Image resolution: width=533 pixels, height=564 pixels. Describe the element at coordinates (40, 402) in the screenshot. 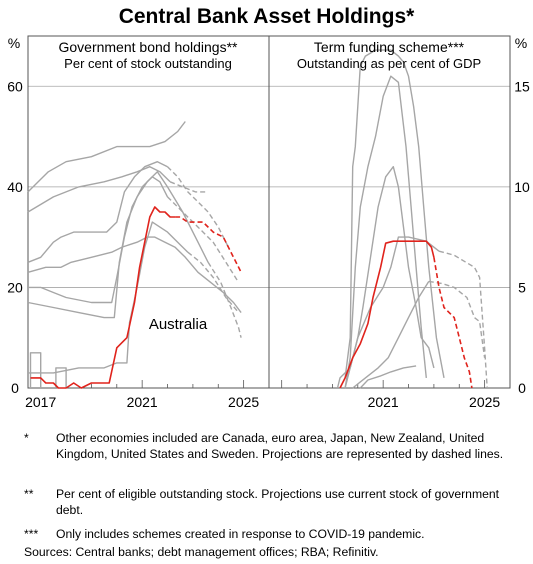

I see `x-tick-label: 2017` at that location.